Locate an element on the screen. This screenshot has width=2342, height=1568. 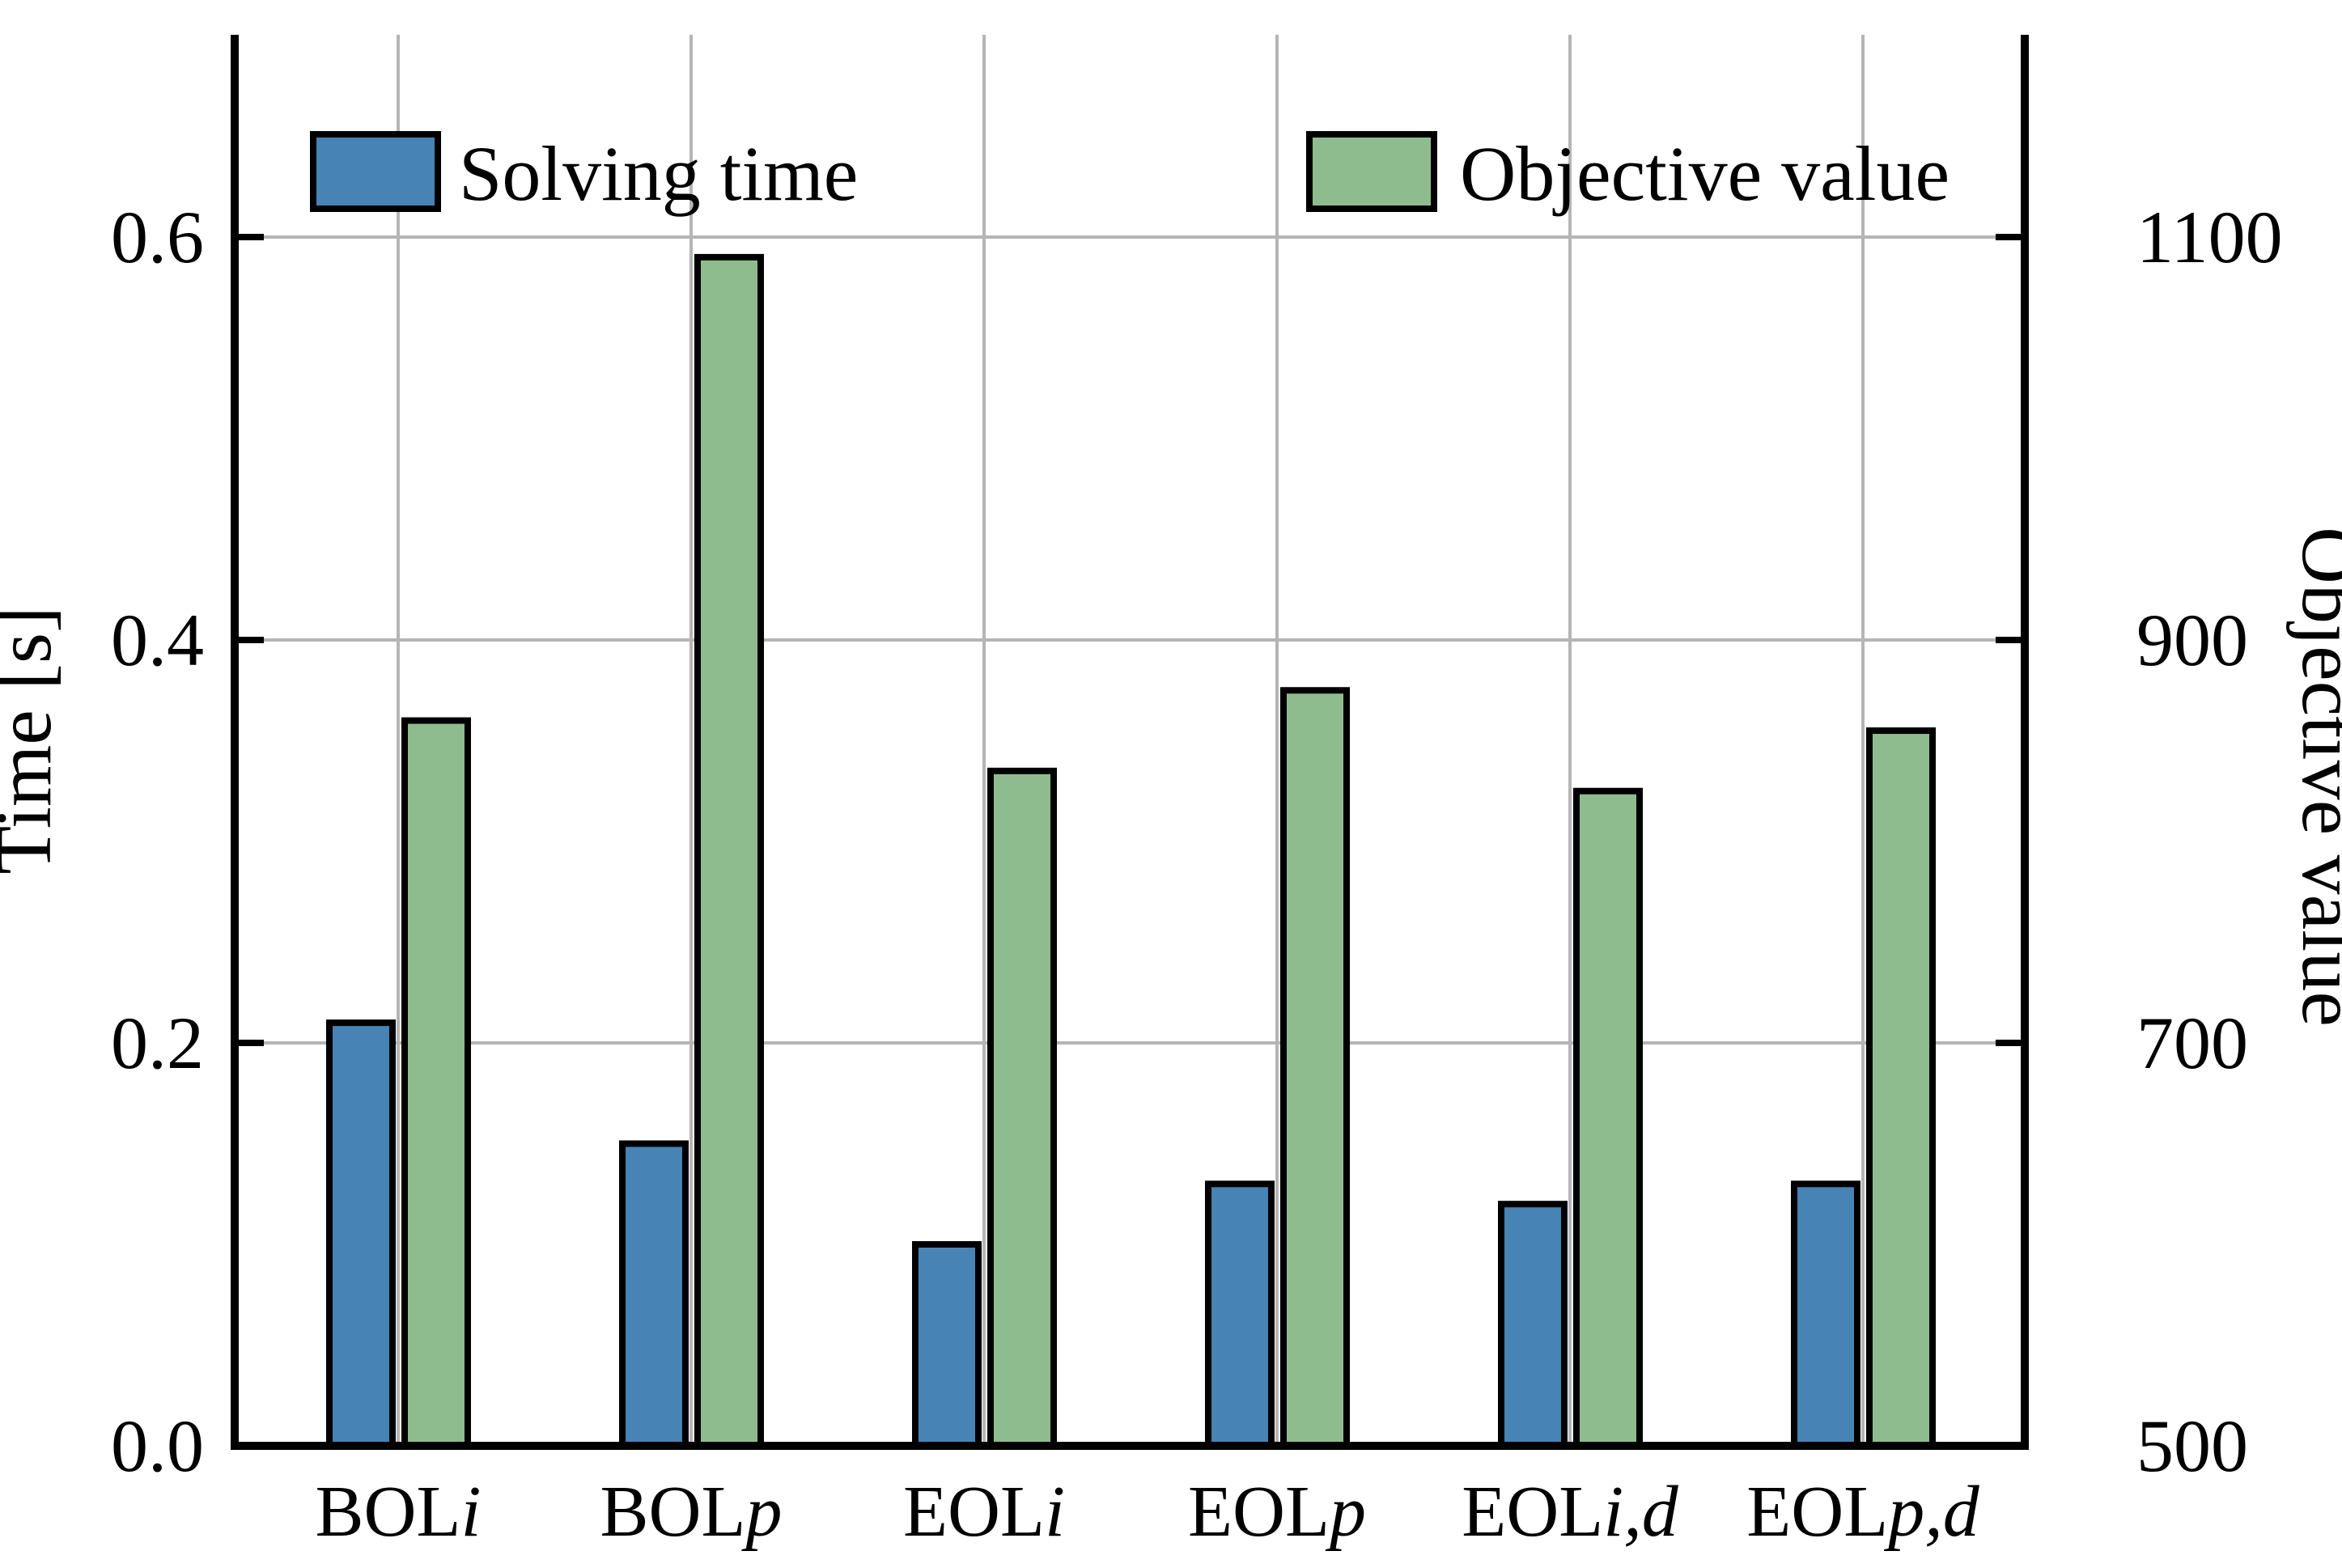
left-axis-tick-labels: 0.0 0.2 0.4 0.6 is located at coordinates (157, 842).